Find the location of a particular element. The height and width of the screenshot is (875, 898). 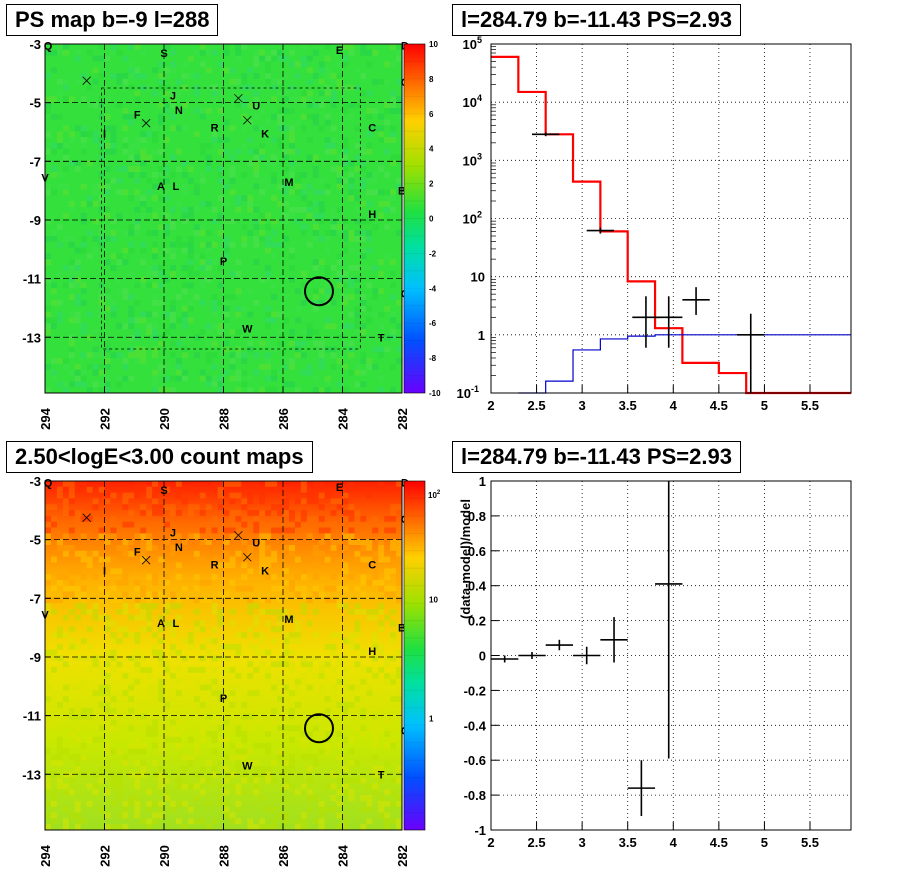

source-label-V: V is located at coordinates (45, 615).